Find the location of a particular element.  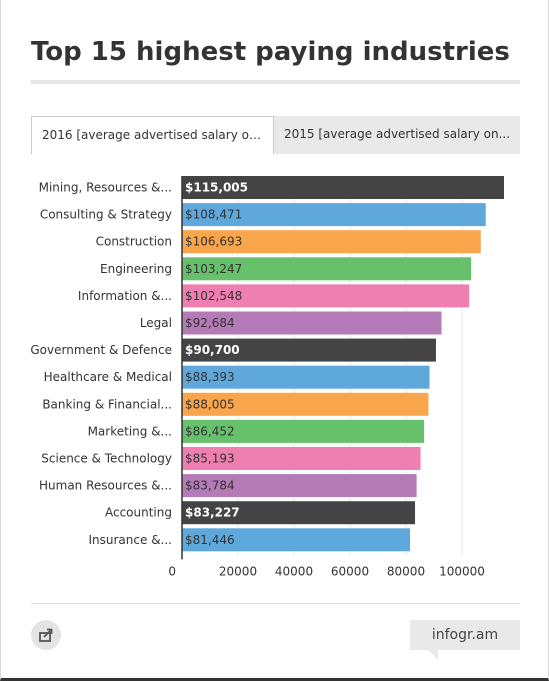

data-label-10: $85,193 is located at coordinates (210, 459).